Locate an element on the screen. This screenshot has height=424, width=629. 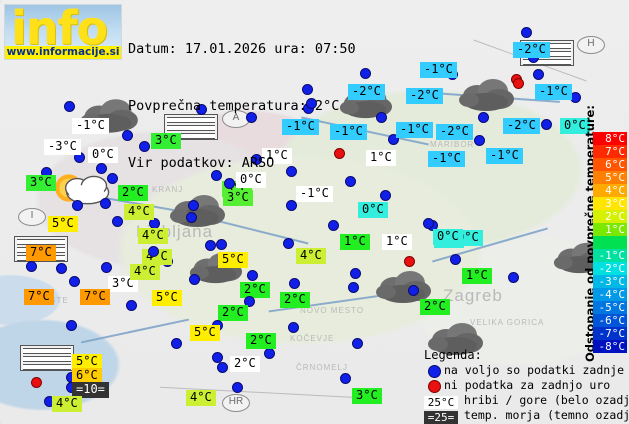
site-logo: info www.informacije.si is located at coordinates (63, 30).